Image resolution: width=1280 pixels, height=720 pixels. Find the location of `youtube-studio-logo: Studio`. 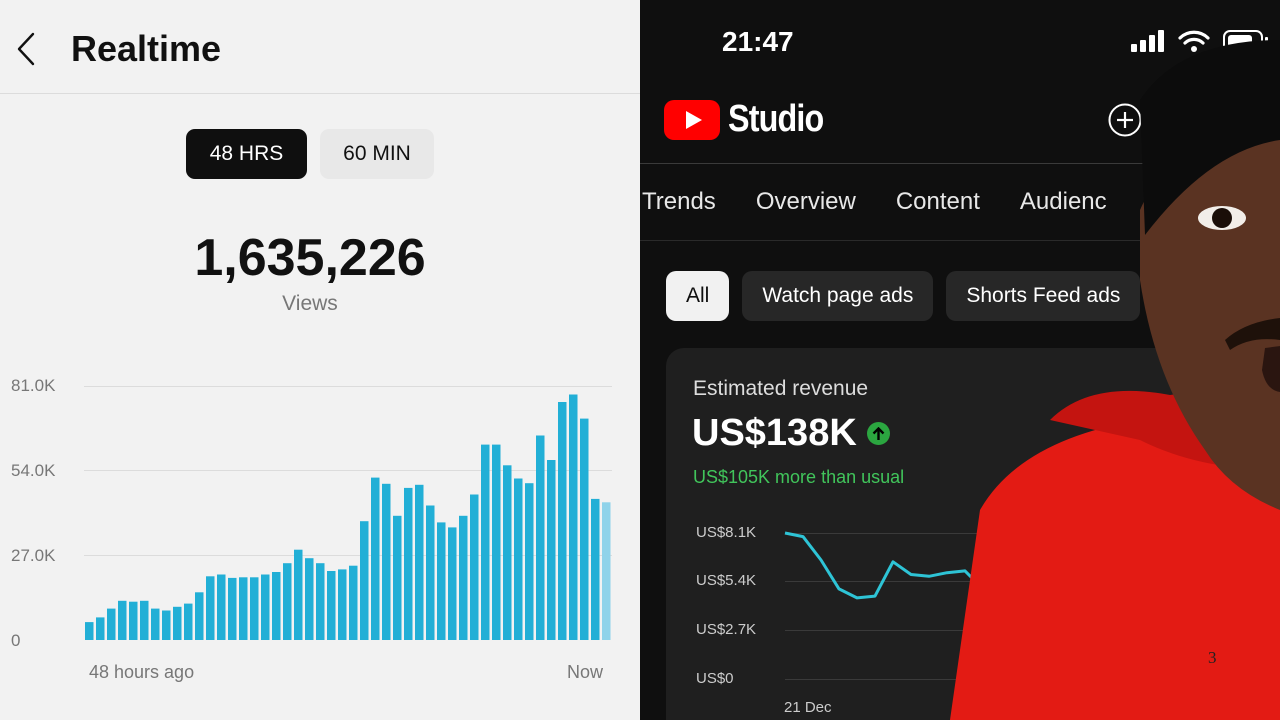

youtube-studio-logo: Studio is located at coordinates (752, 119).